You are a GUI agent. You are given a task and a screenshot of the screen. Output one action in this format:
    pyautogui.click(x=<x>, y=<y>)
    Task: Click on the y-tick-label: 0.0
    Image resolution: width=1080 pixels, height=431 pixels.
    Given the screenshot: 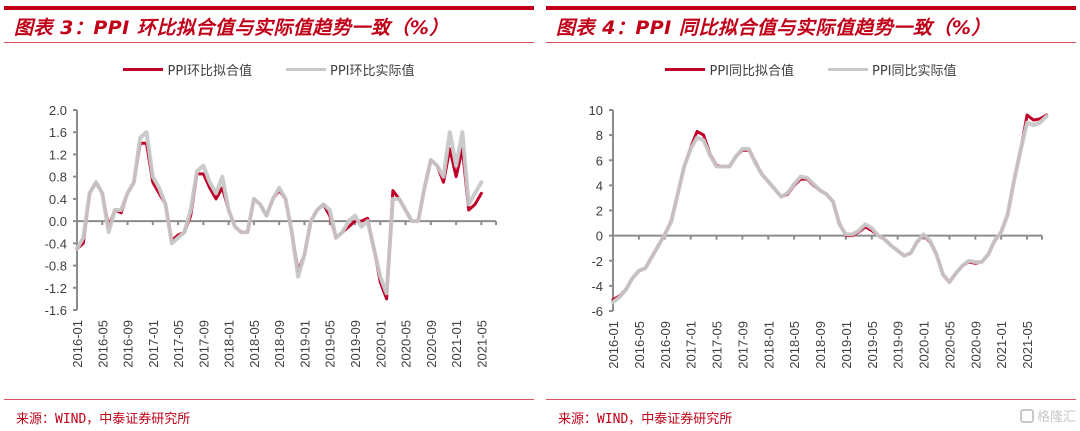 What is the action you would take?
    pyautogui.click(x=58, y=221)
    